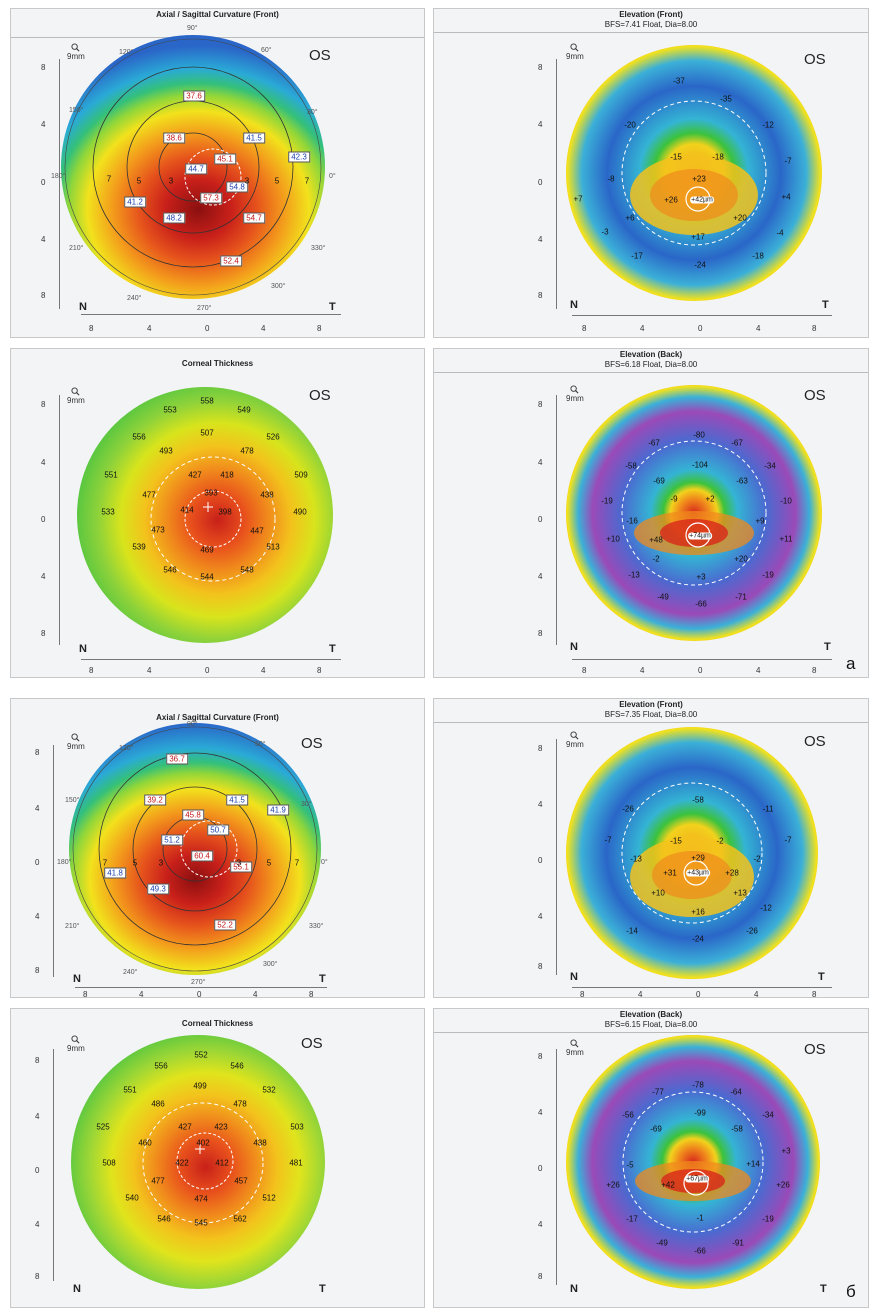 This screenshot has width=871, height=1308. What do you see at coordinates (758, 256) in the screenshot?
I see `elevation-value: -18` at bounding box center [758, 256].